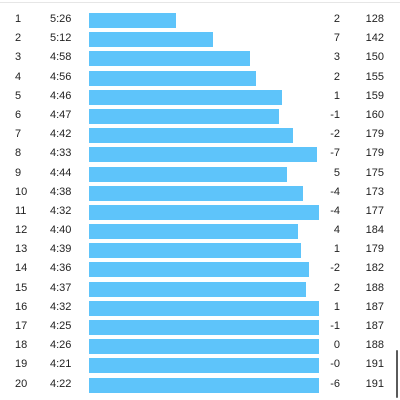 The height and width of the screenshot is (400, 400). I want to click on split-km: 1, so click(18, 19).